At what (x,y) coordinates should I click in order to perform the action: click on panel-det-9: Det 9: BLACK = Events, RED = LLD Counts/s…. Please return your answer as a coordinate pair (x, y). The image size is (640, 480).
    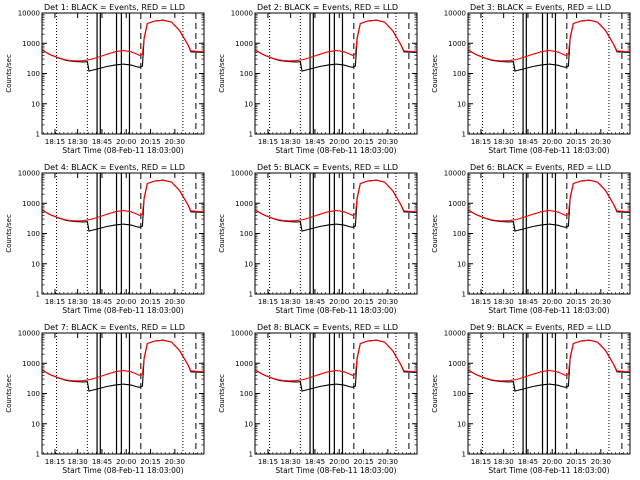
    Looking at the image, I should click on (531, 399).